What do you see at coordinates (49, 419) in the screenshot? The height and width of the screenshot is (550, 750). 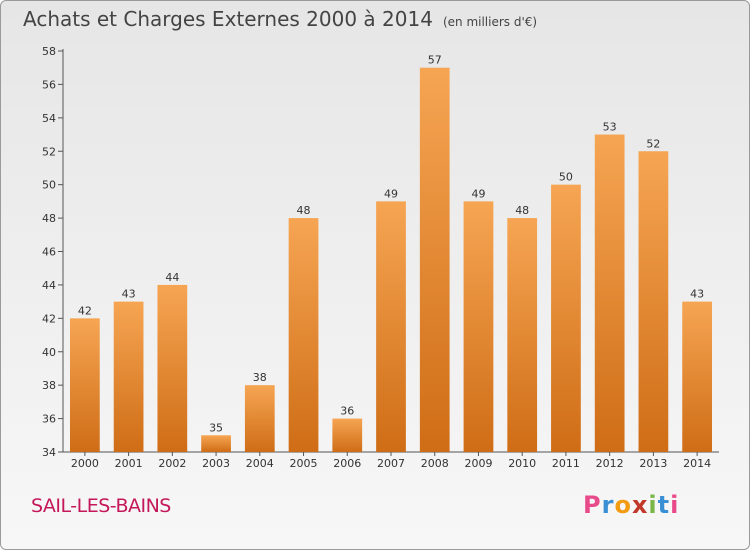 I see `y-tick-label: 36` at bounding box center [49, 419].